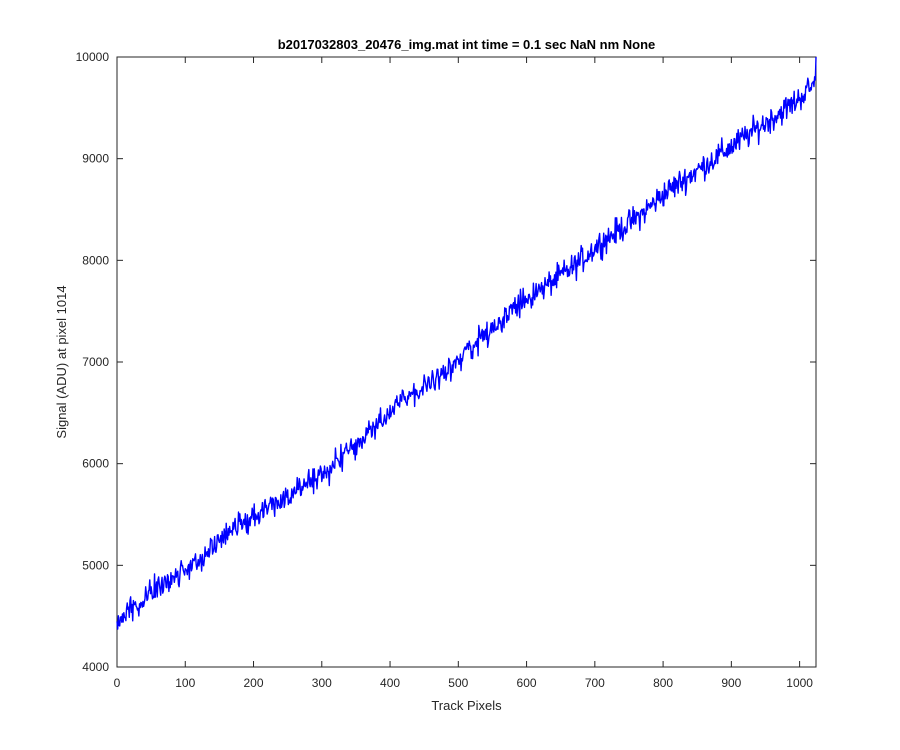 This screenshot has width=900, height=750. What do you see at coordinates (95, 667) in the screenshot?
I see `y-tick-label: 4000` at bounding box center [95, 667].